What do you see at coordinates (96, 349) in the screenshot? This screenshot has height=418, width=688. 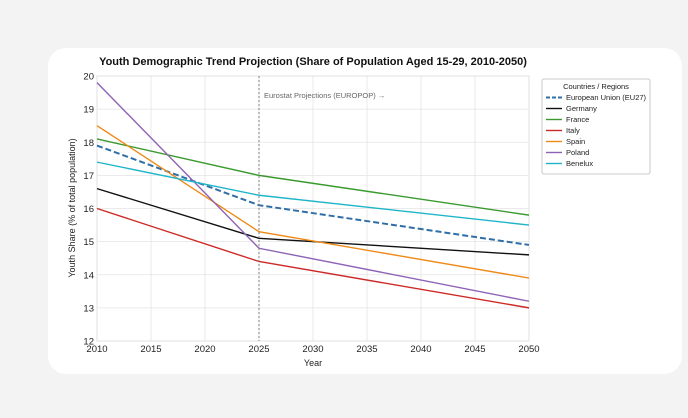 I see `x-tick-label: 2010` at bounding box center [96, 349].